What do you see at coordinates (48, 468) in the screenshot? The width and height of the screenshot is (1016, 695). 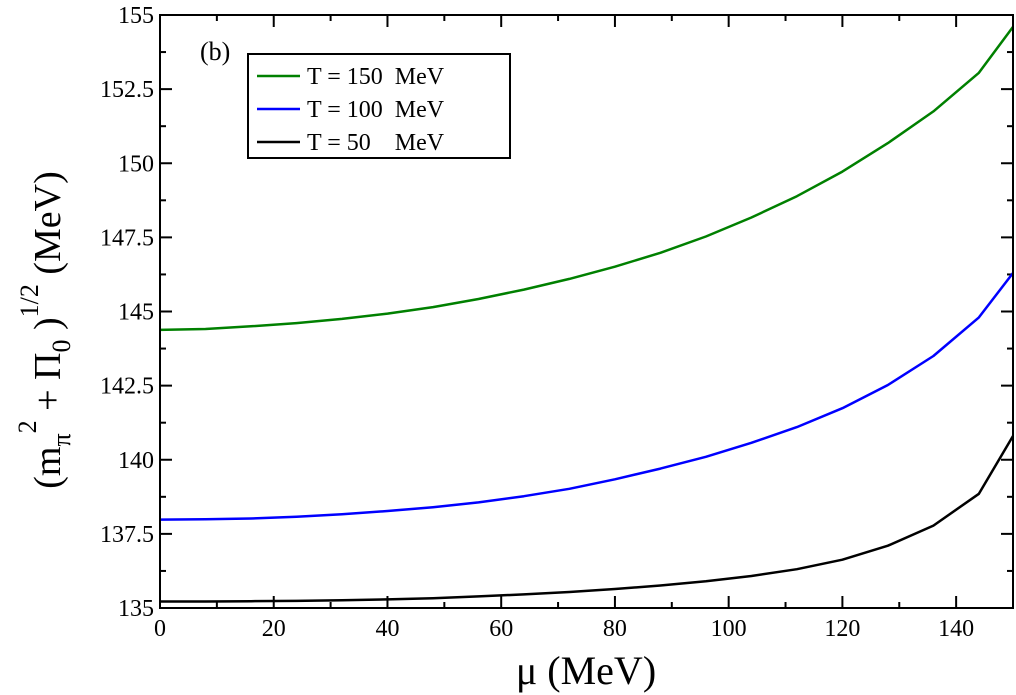 I see `y-axis-title-open: (m` at bounding box center [48, 468].